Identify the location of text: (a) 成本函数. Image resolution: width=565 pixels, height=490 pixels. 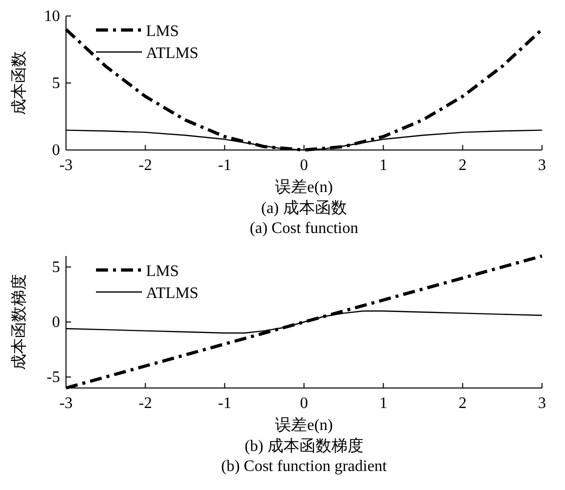
(304, 208).